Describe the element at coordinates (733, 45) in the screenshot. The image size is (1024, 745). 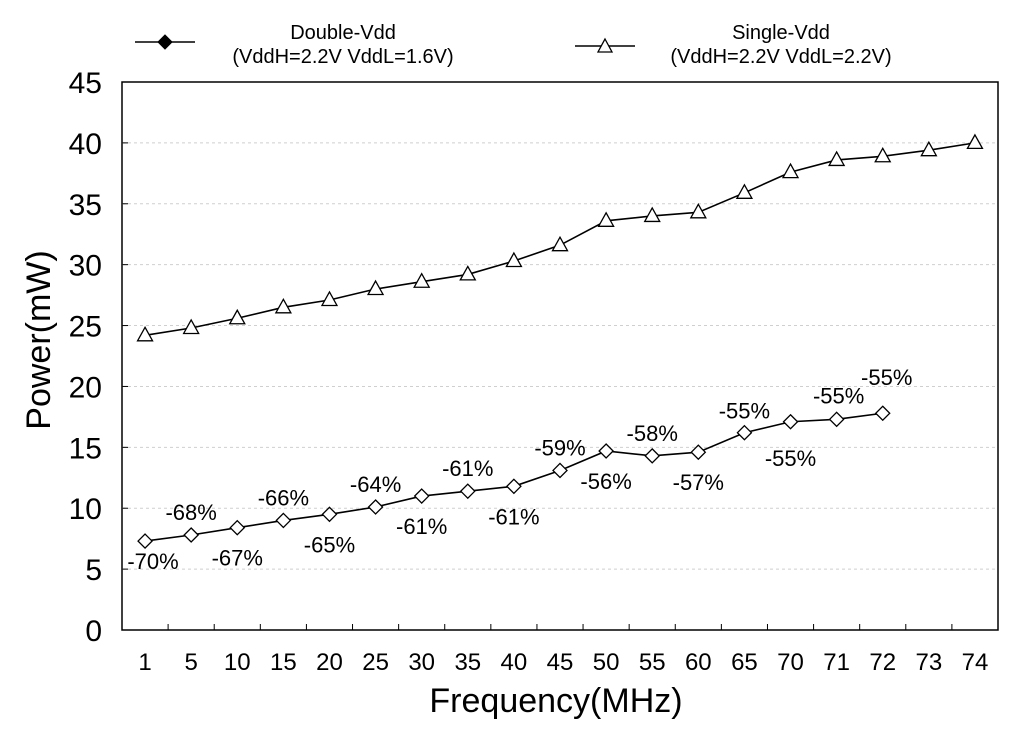
I see `legend-item-single-vdd: Single-Vdd (VddH=2.2V VddL=2.2V)` at that location.